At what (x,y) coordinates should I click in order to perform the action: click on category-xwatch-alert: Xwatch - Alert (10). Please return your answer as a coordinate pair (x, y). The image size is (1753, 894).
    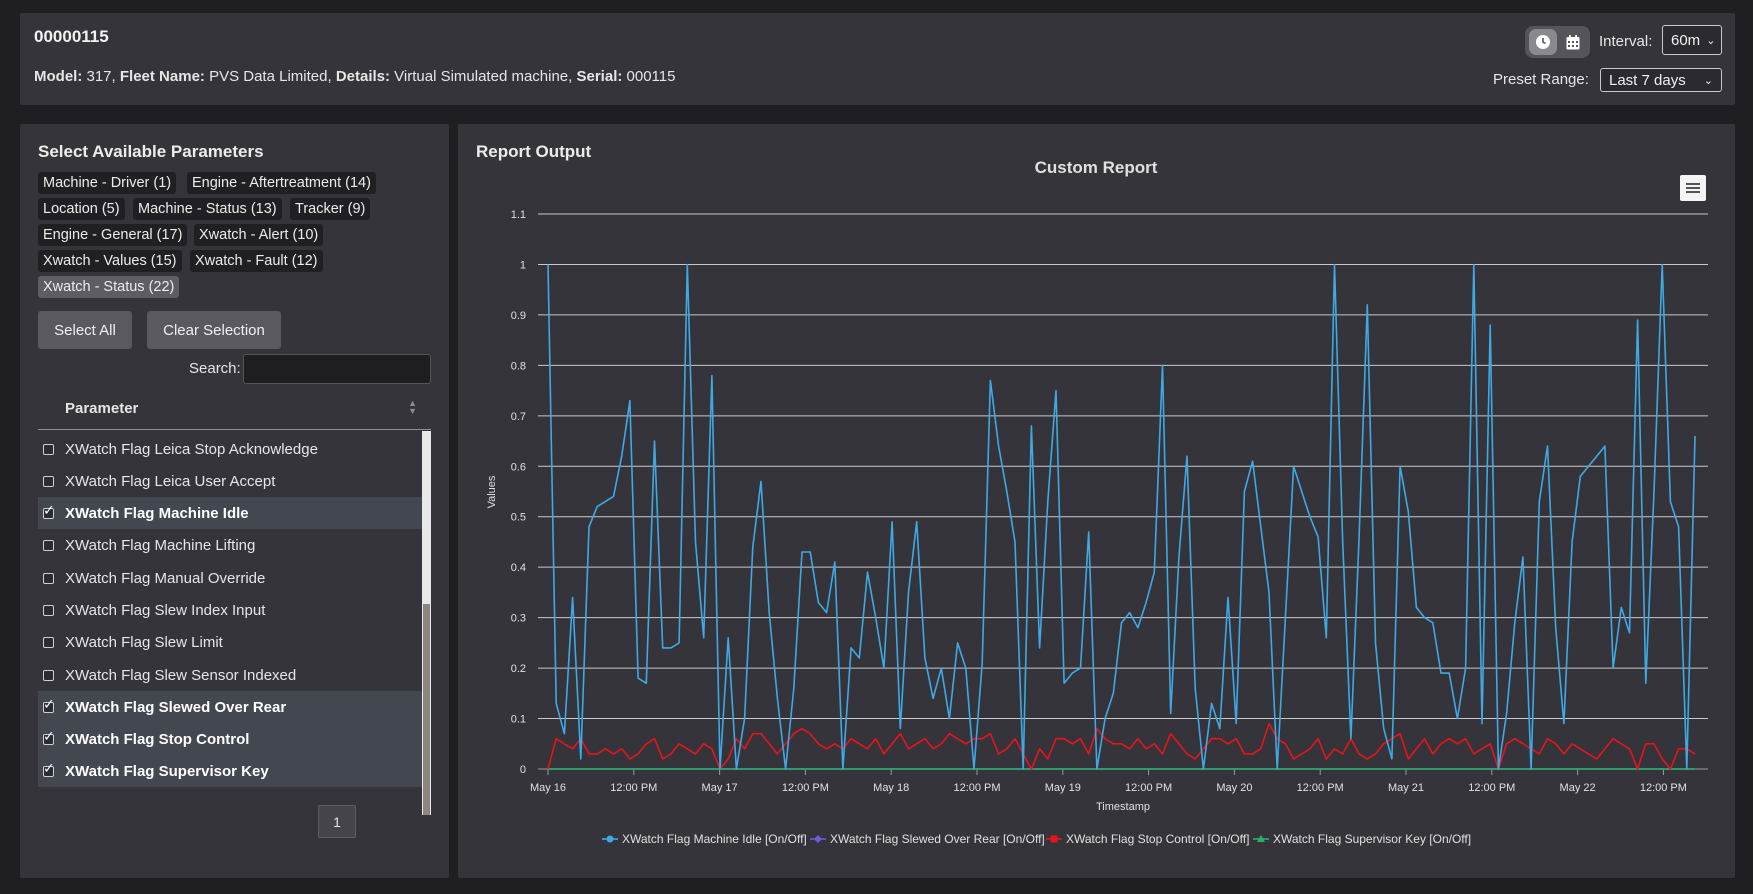
    Looking at the image, I should click on (259, 235).